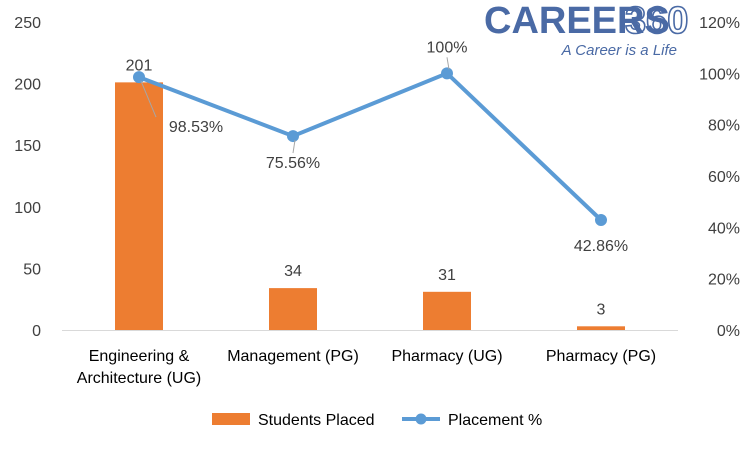 The width and height of the screenshot is (750, 450). Describe the element at coordinates (719, 74) in the screenshot. I see `y-right-tick-label: 100%` at that location.